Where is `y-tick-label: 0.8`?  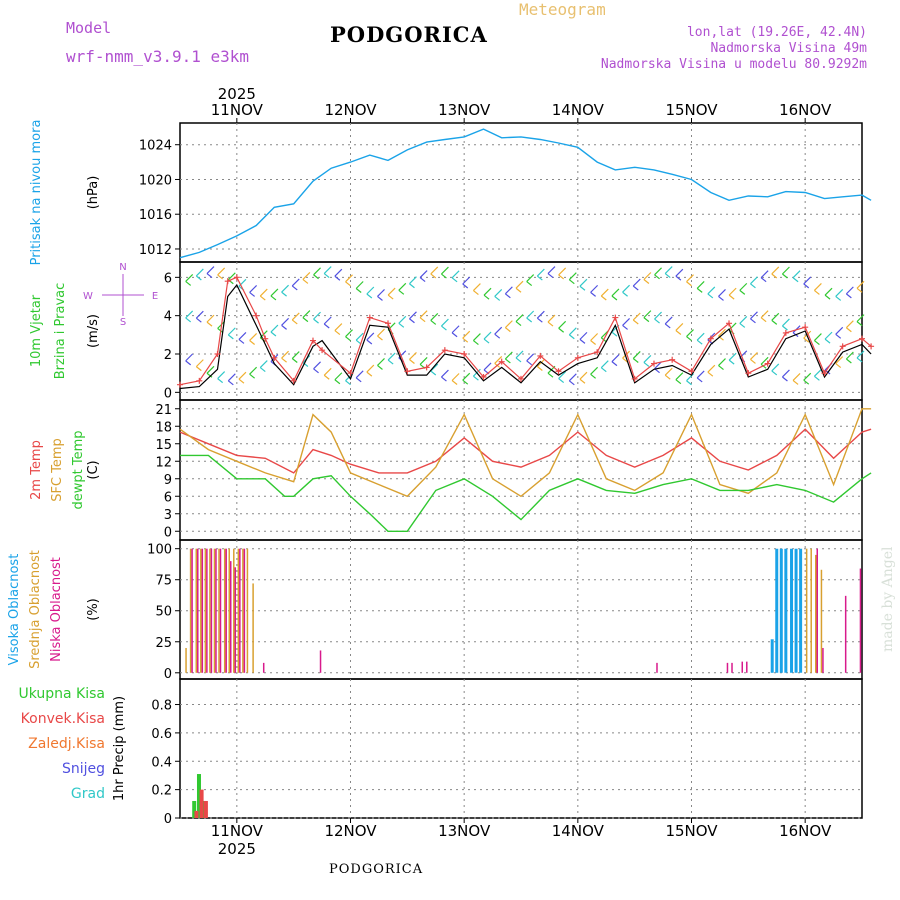
y-tick-label: 0.8 is located at coordinates (161, 706).